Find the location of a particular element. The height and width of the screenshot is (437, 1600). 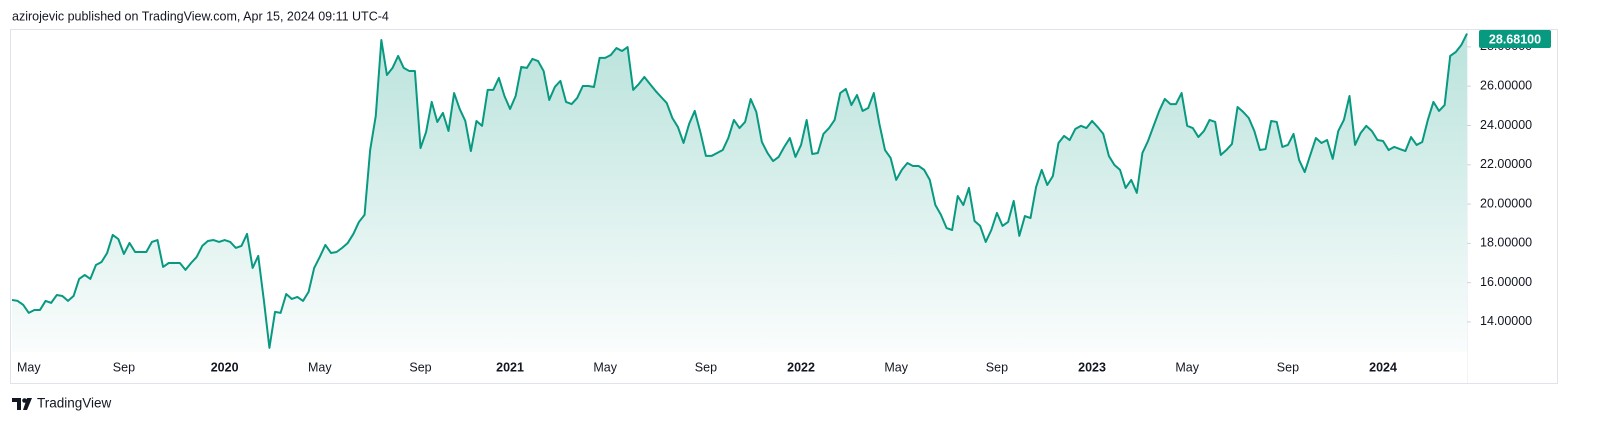

x-tick-label: 2024 is located at coordinates (1383, 367).